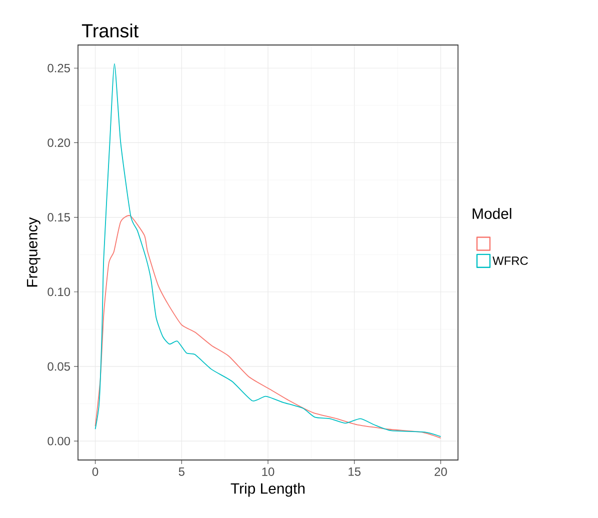 The image size is (598, 518). I want to click on y-tick-label: 0.10, so click(59, 292).